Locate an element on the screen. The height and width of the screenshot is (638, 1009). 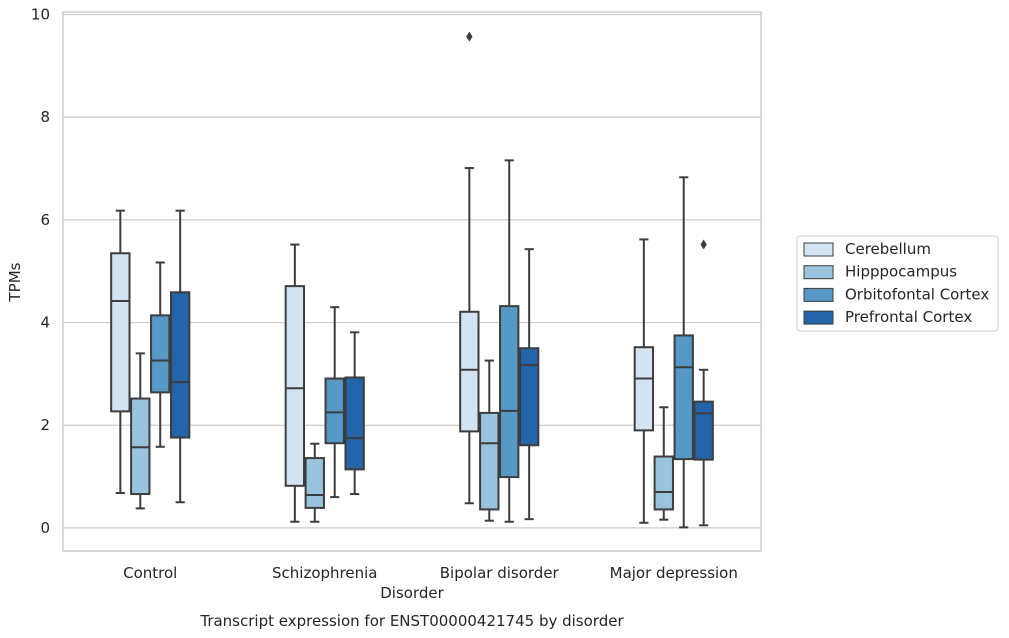
x-tick-label: Bipolar disorder is located at coordinates (500, 573).